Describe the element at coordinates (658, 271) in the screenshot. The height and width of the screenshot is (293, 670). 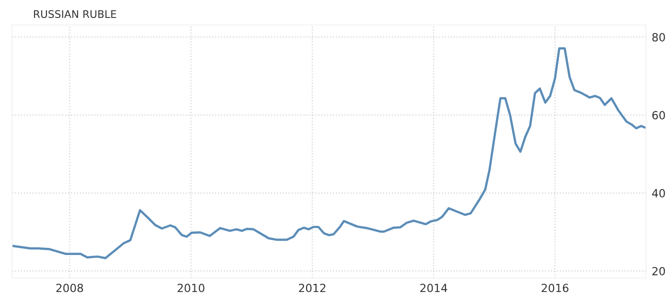
I see `y-tick-label: 20` at that location.